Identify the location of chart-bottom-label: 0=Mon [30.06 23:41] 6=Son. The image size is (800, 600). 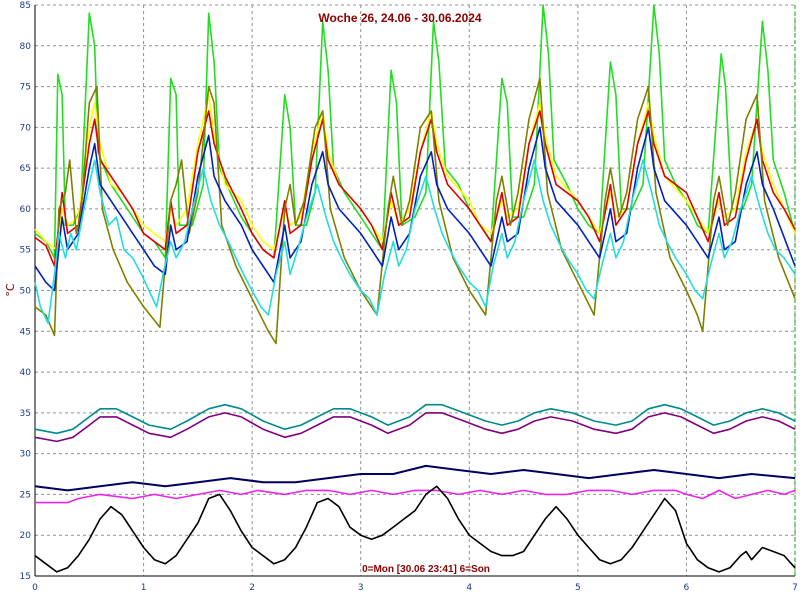
(426, 569).